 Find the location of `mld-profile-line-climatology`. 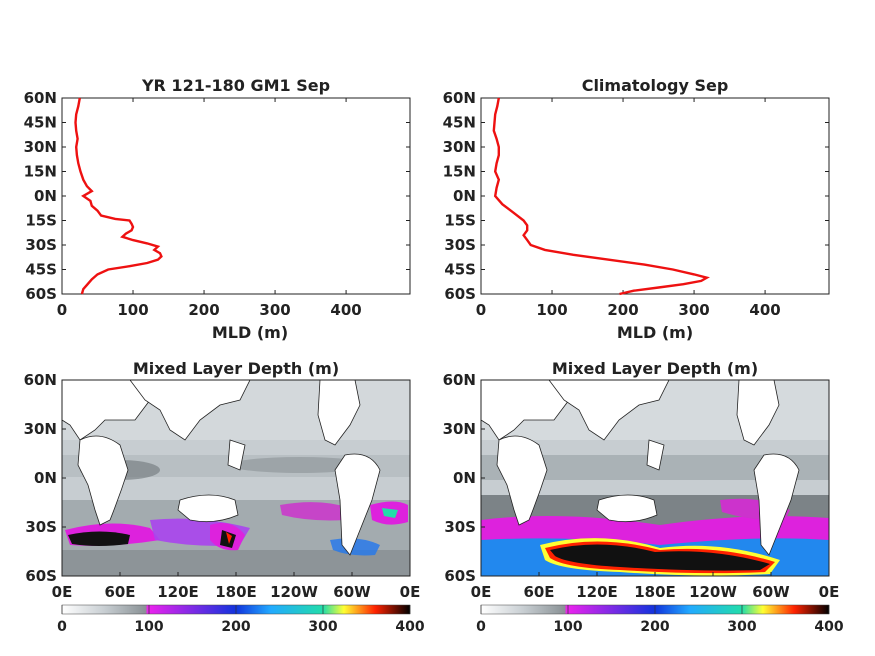

mld-profile-line-climatology is located at coordinates (601, 196).